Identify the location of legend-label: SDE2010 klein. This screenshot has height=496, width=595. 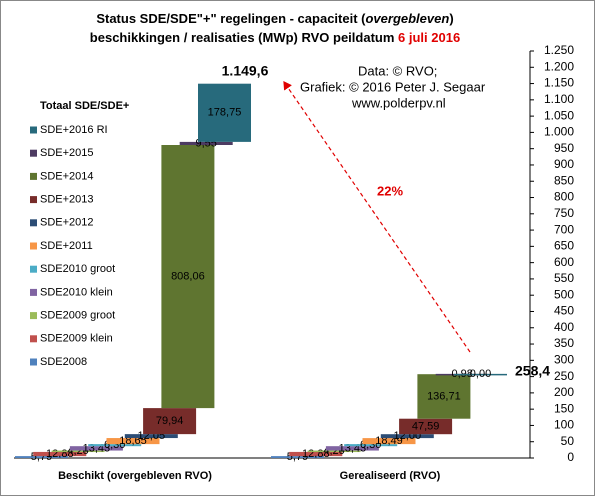
(76, 292).